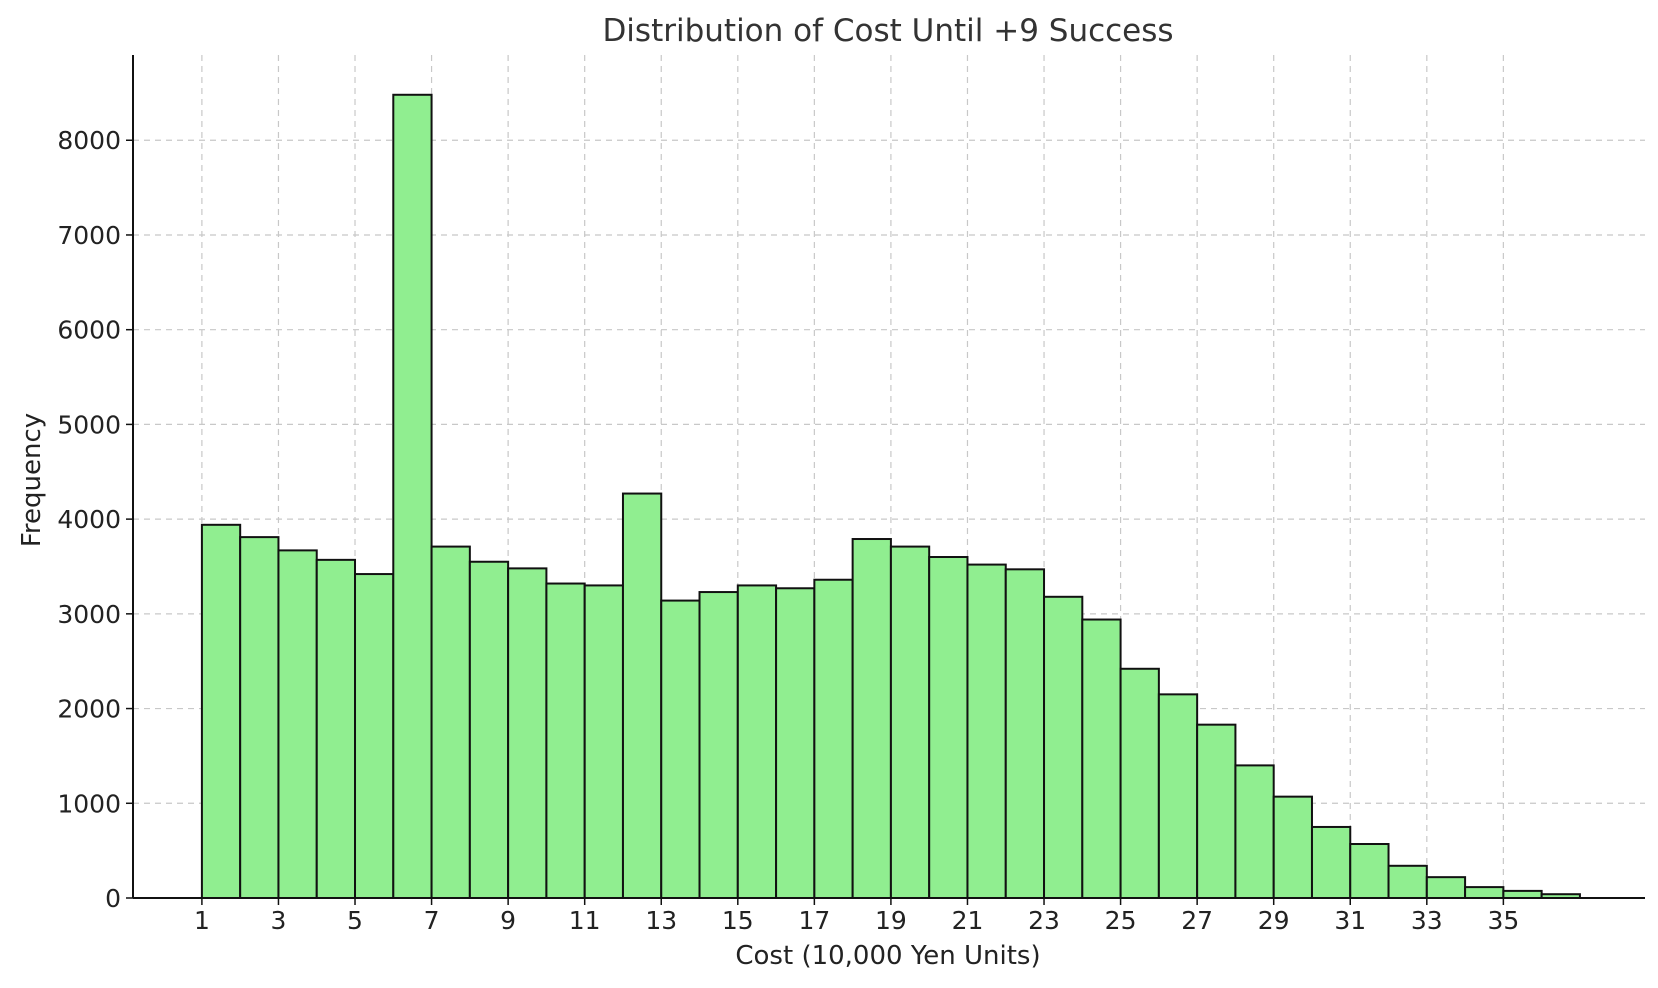 The width and height of the screenshot is (1658, 988). I want to click on x-tick-label: 11, so click(585, 920).